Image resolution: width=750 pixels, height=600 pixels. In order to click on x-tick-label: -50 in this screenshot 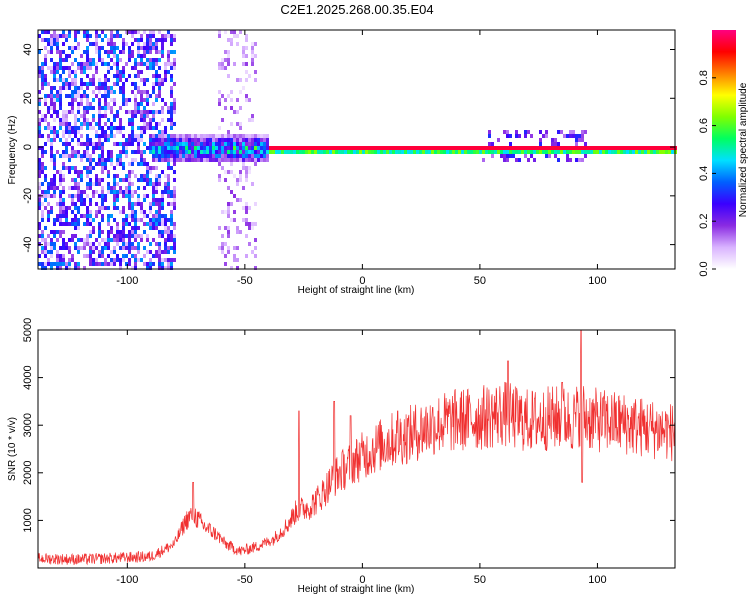, I will do `click(245, 281)`.